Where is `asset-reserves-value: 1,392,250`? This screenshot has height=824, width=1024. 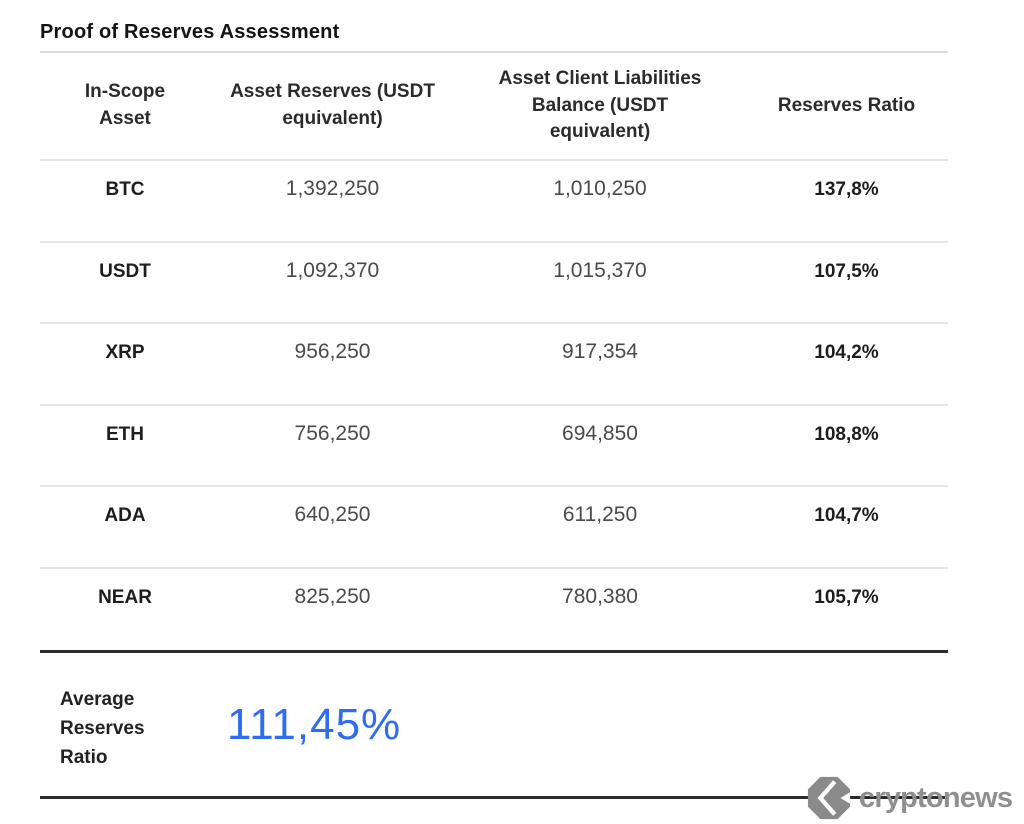
asset-reserves-value: 1,392,250 is located at coordinates (332, 188).